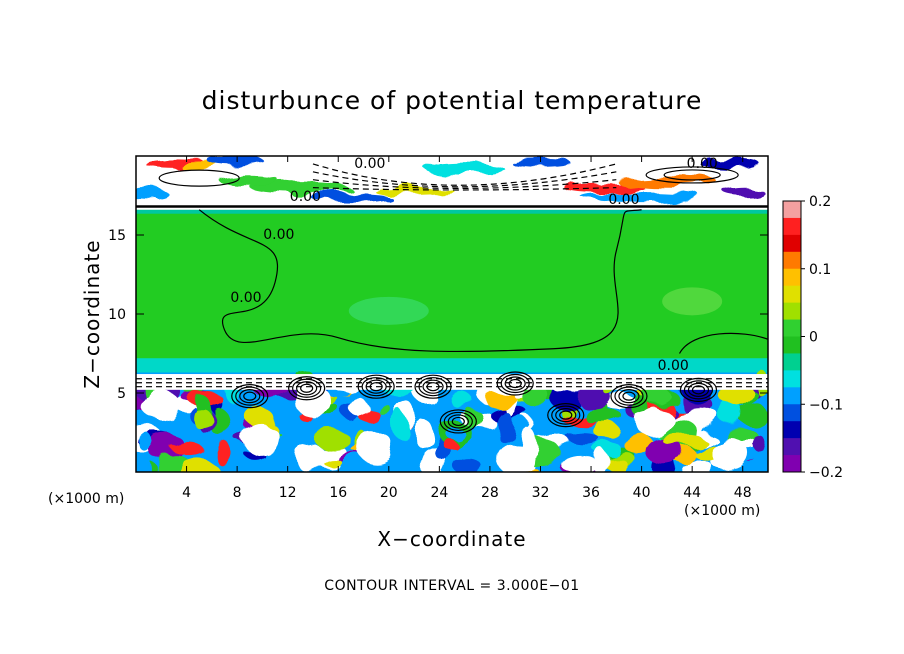 Image resolution: width=904 pixels, height=654 pixels. Describe the element at coordinates (642, 493) in the screenshot. I see `x-tick-label: 40` at that location.